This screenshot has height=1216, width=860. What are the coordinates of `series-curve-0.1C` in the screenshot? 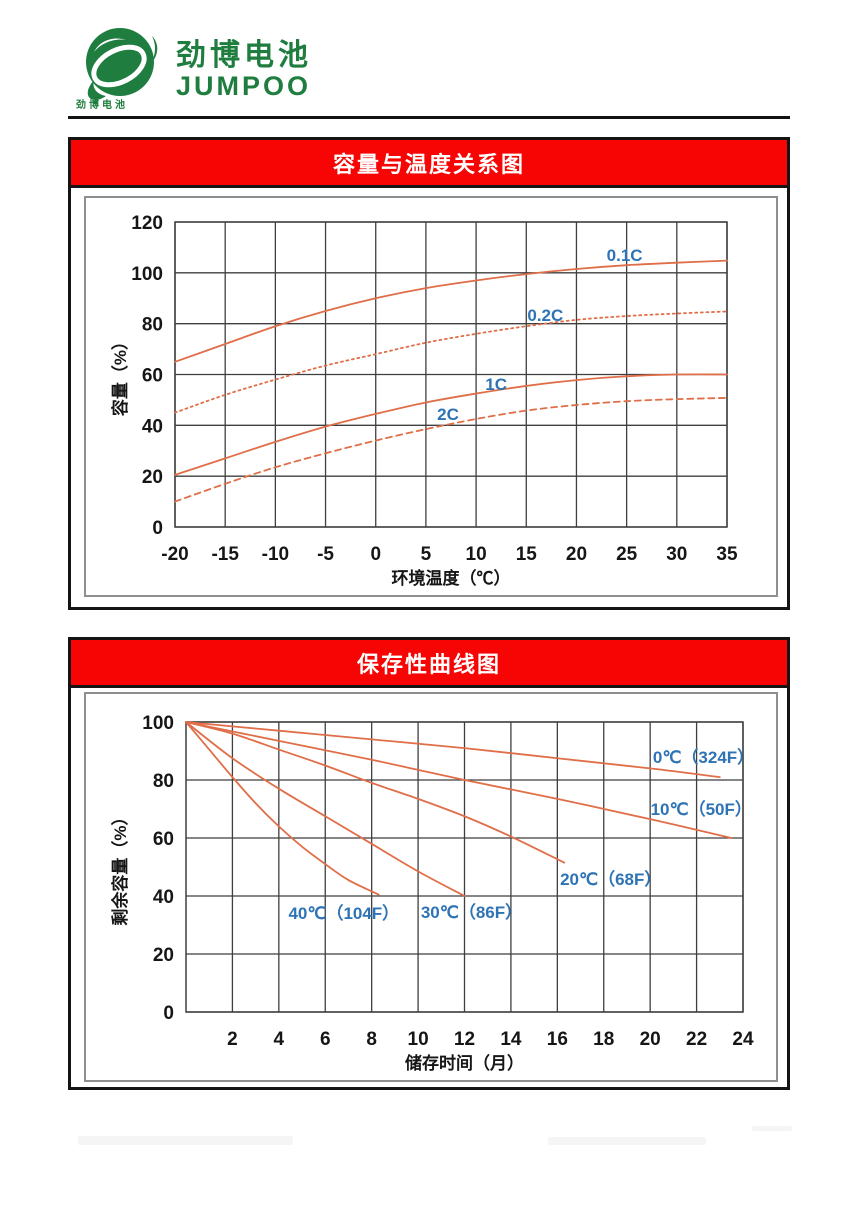 It's located at (451, 311).